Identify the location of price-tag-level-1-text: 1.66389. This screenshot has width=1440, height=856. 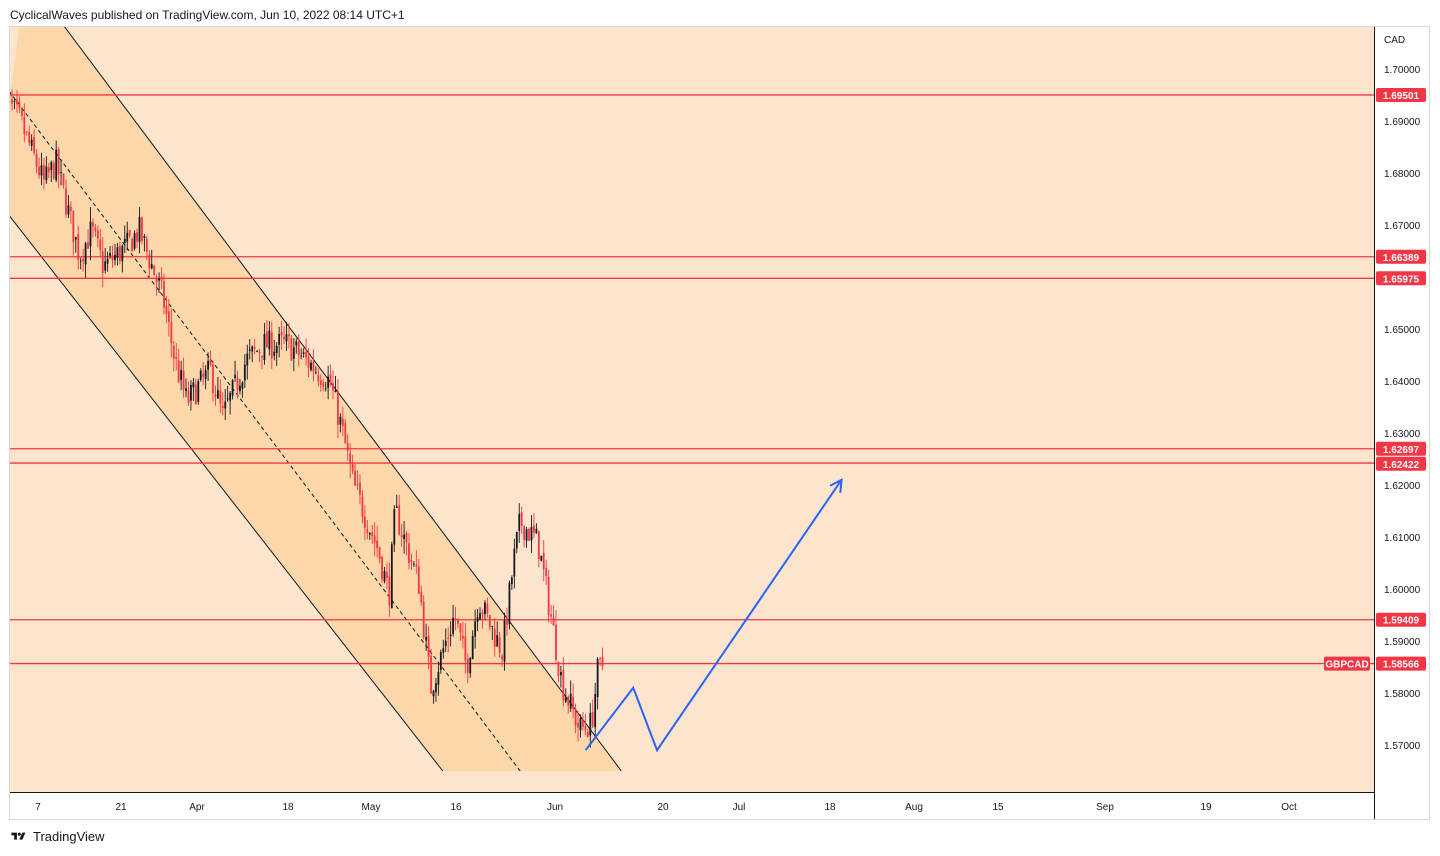
(1401, 258).